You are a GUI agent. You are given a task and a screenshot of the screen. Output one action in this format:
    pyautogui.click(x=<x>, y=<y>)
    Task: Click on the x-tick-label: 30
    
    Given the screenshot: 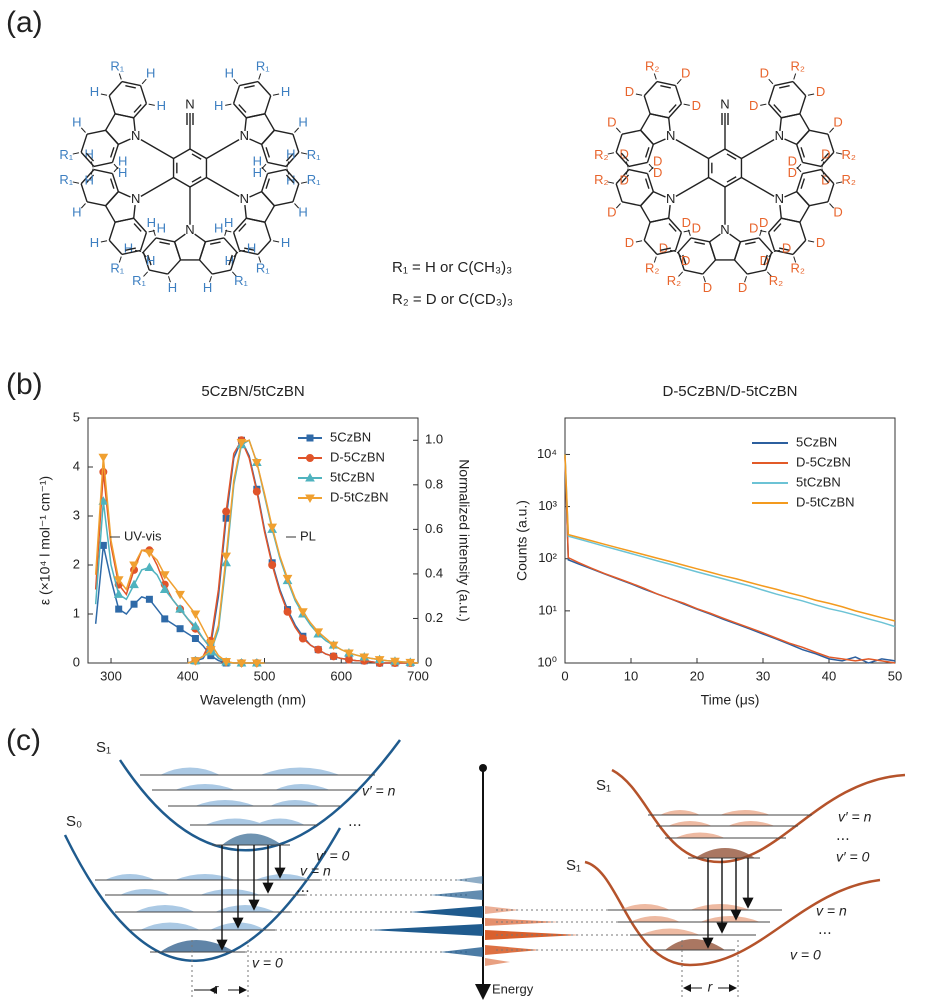 What is the action you would take?
    pyautogui.click(x=763, y=675)
    